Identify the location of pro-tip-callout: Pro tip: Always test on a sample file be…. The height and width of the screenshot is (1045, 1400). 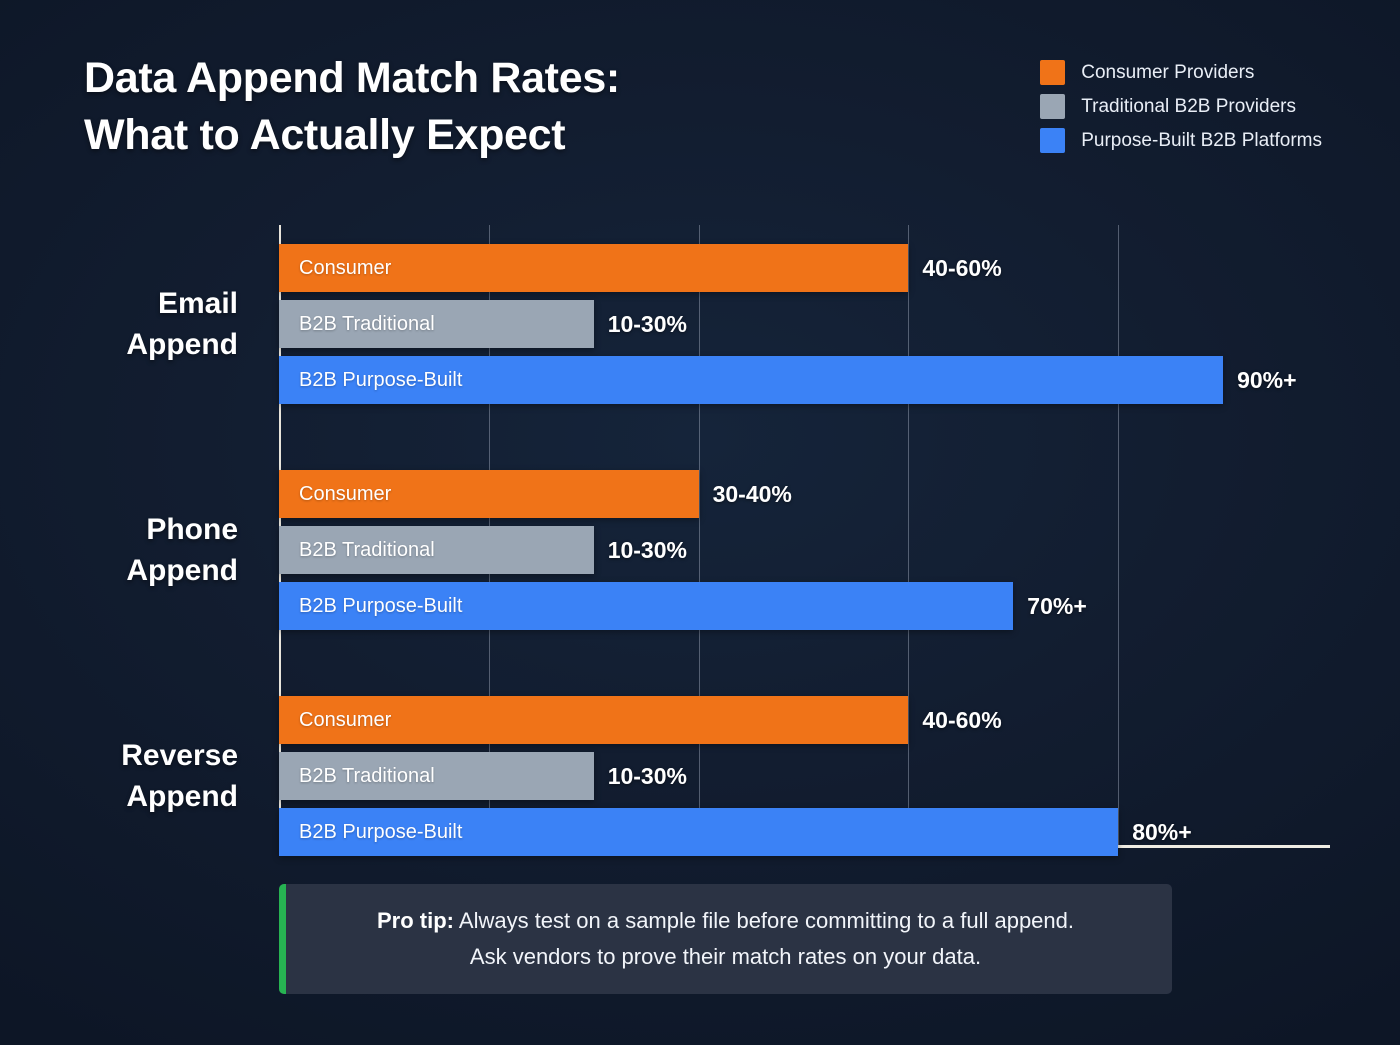
(725, 939).